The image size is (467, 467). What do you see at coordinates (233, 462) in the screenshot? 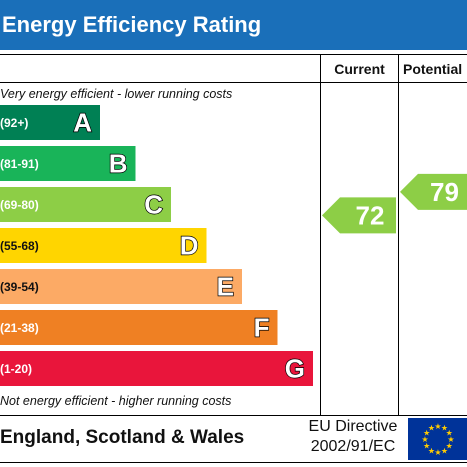
I see `footer-bottom-rule` at bounding box center [233, 462].